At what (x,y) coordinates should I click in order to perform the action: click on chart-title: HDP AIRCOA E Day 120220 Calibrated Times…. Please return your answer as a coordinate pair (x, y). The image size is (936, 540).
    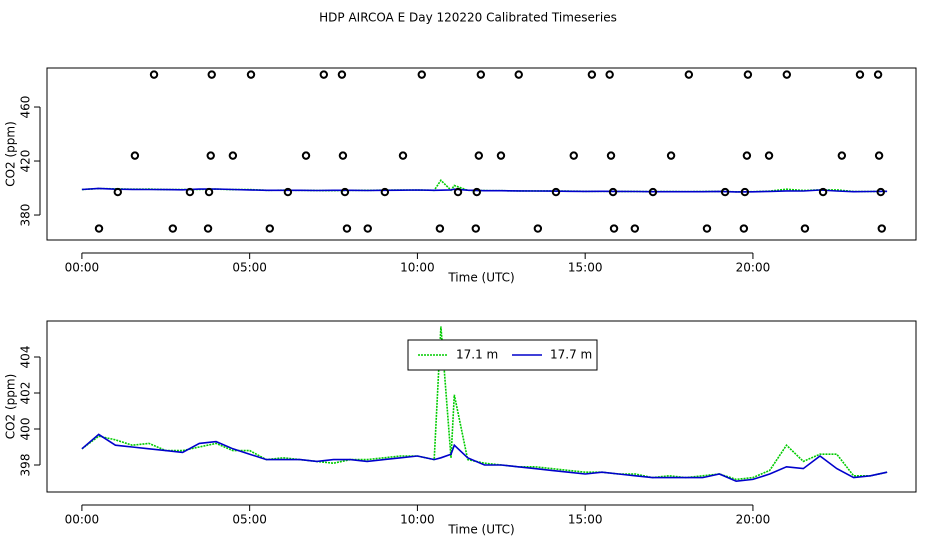
    Looking at the image, I should click on (468, 18).